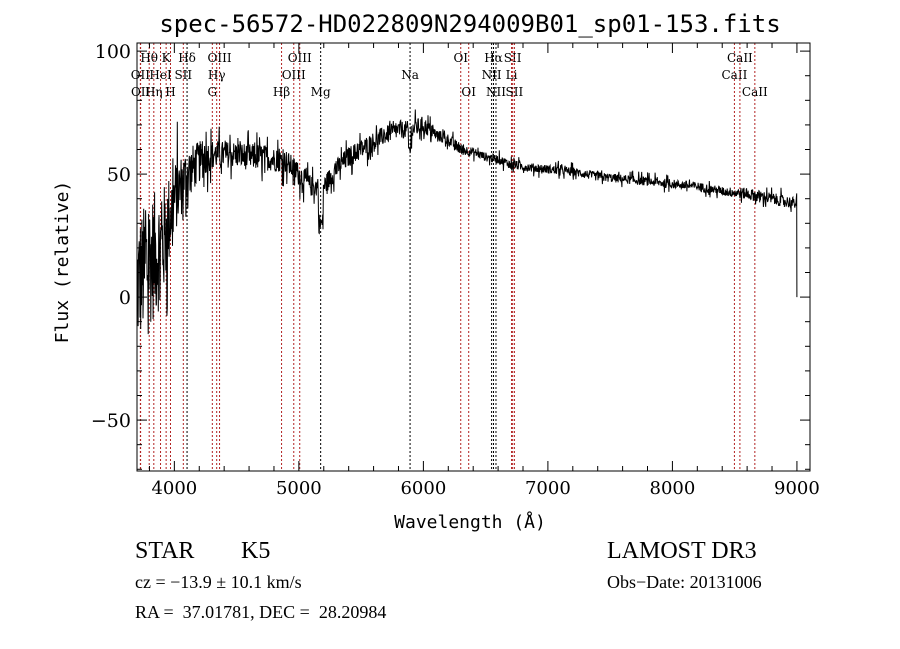 The width and height of the screenshot is (900, 649). I want to click on spectral-line-label: Na, so click(410, 75).